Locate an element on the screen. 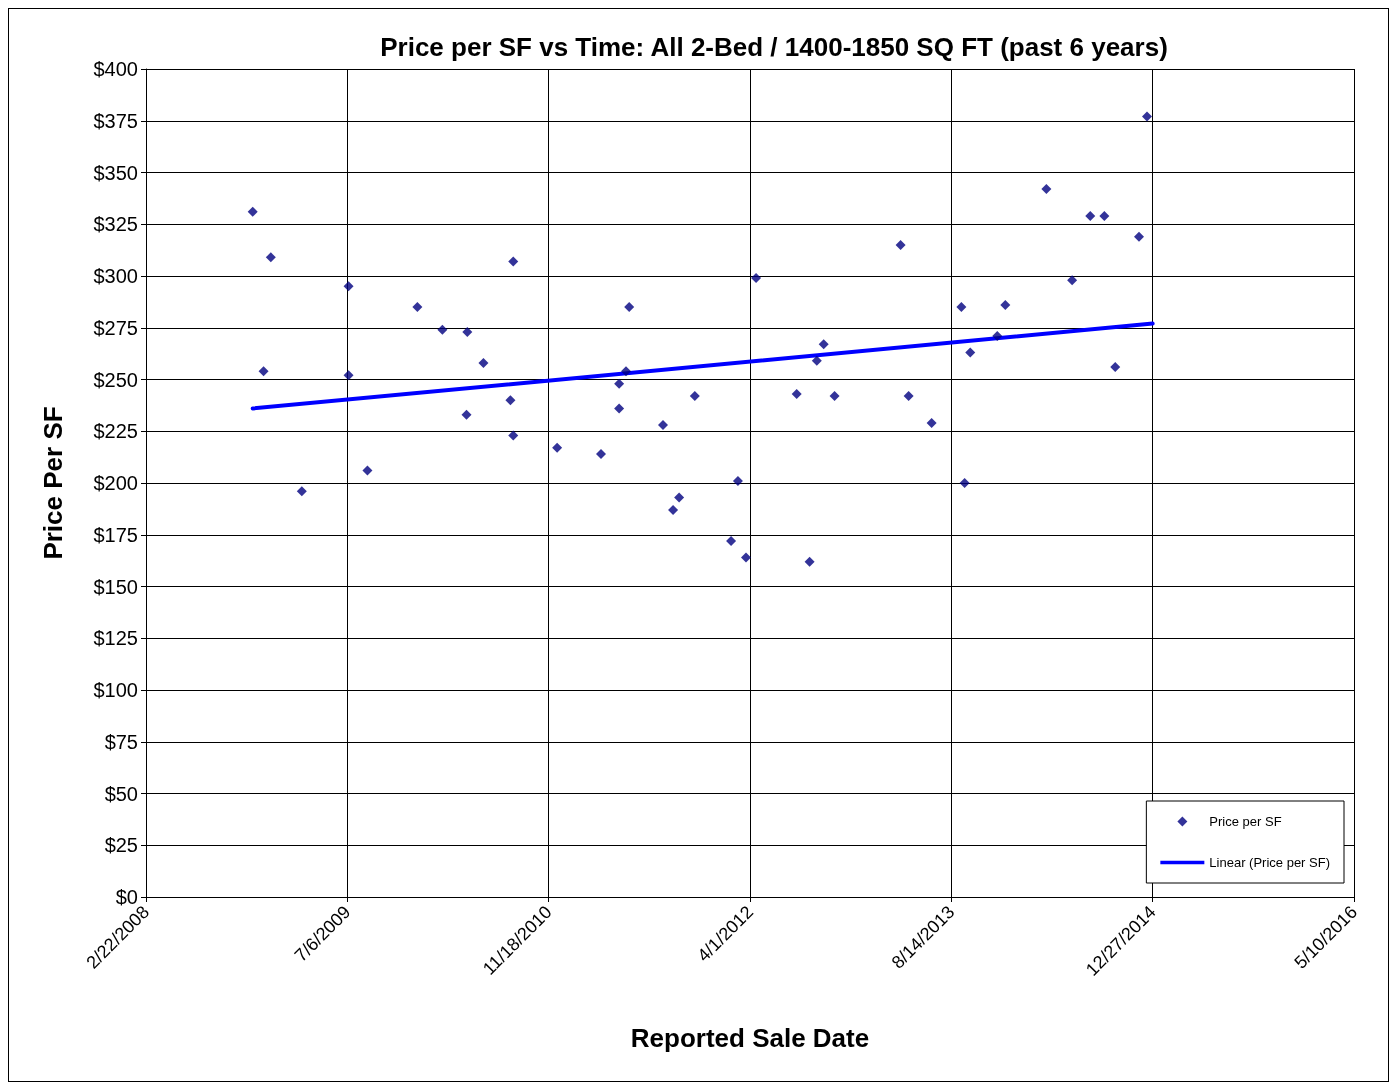 The image size is (1397, 1090). chart-title: Price per SF vs Time: All 2-Bed / 1400-1850 SQ FT (past 6 years) is located at coordinates (774, 47).